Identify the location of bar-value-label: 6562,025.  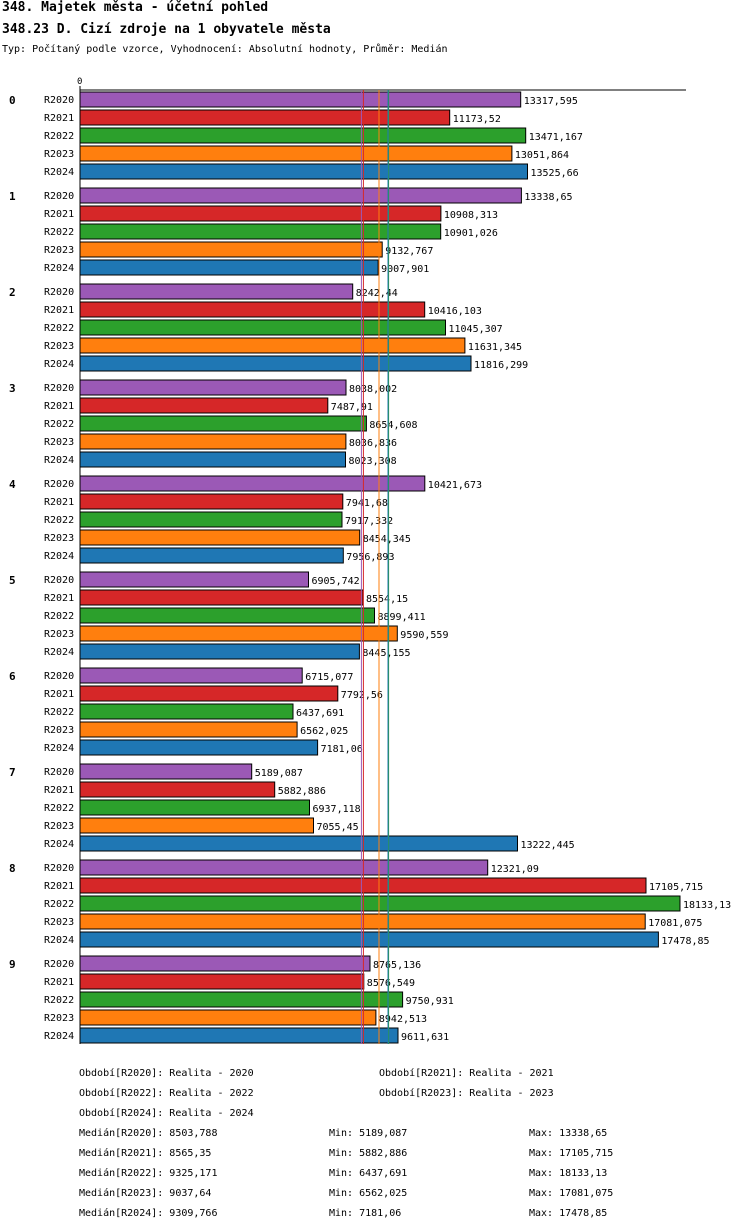
(324, 731).